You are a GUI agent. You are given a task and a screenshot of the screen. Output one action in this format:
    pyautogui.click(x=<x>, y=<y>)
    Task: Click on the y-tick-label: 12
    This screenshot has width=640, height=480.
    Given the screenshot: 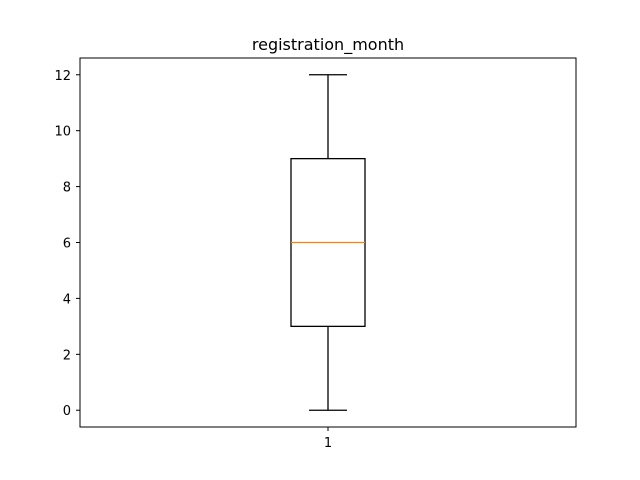 What is the action you would take?
    pyautogui.click(x=62, y=76)
    